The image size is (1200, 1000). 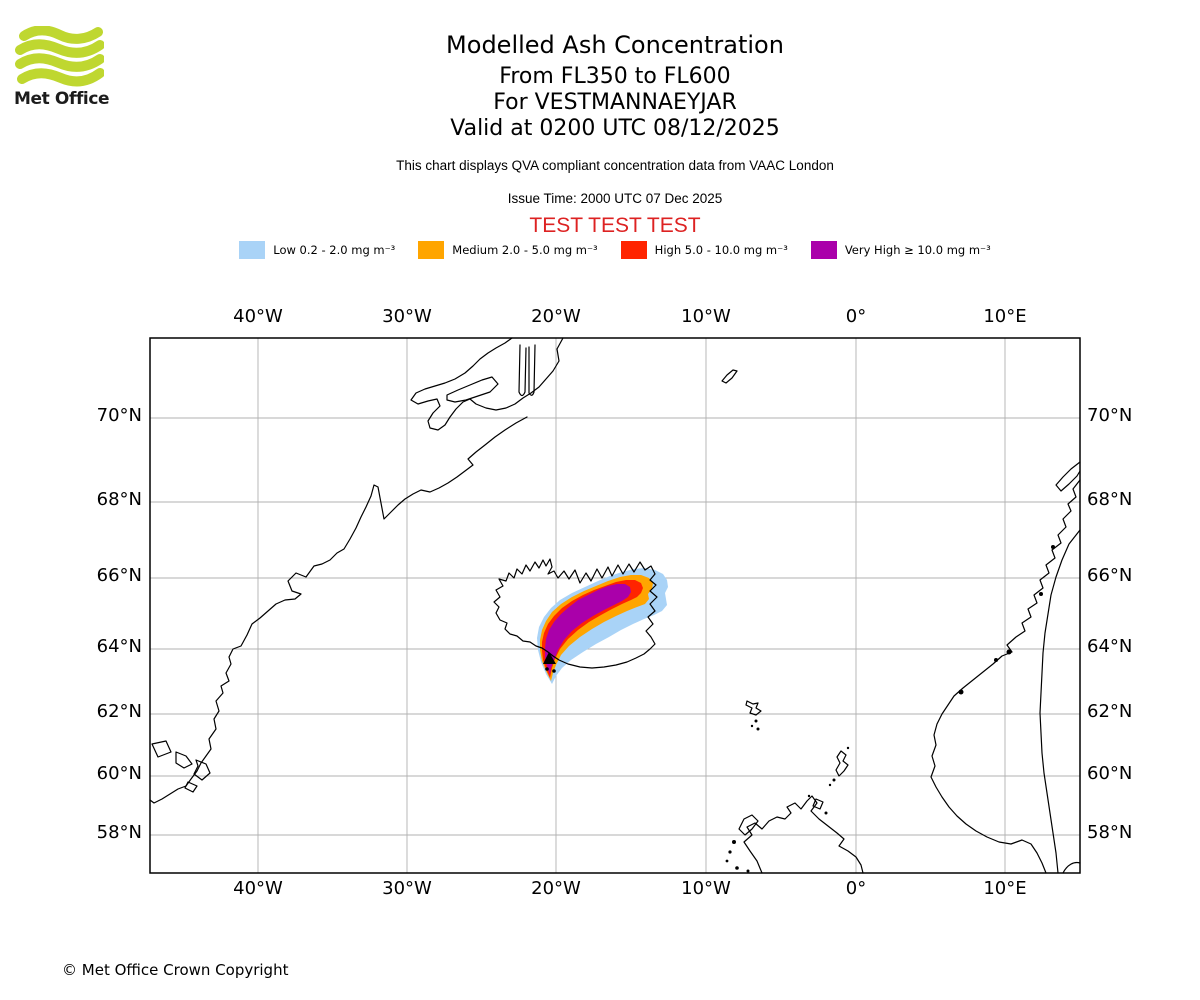 What do you see at coordinates (706, 316) in the screenshot?
I see `lon-label-top: 10°W` at bounding box center [706, 316].